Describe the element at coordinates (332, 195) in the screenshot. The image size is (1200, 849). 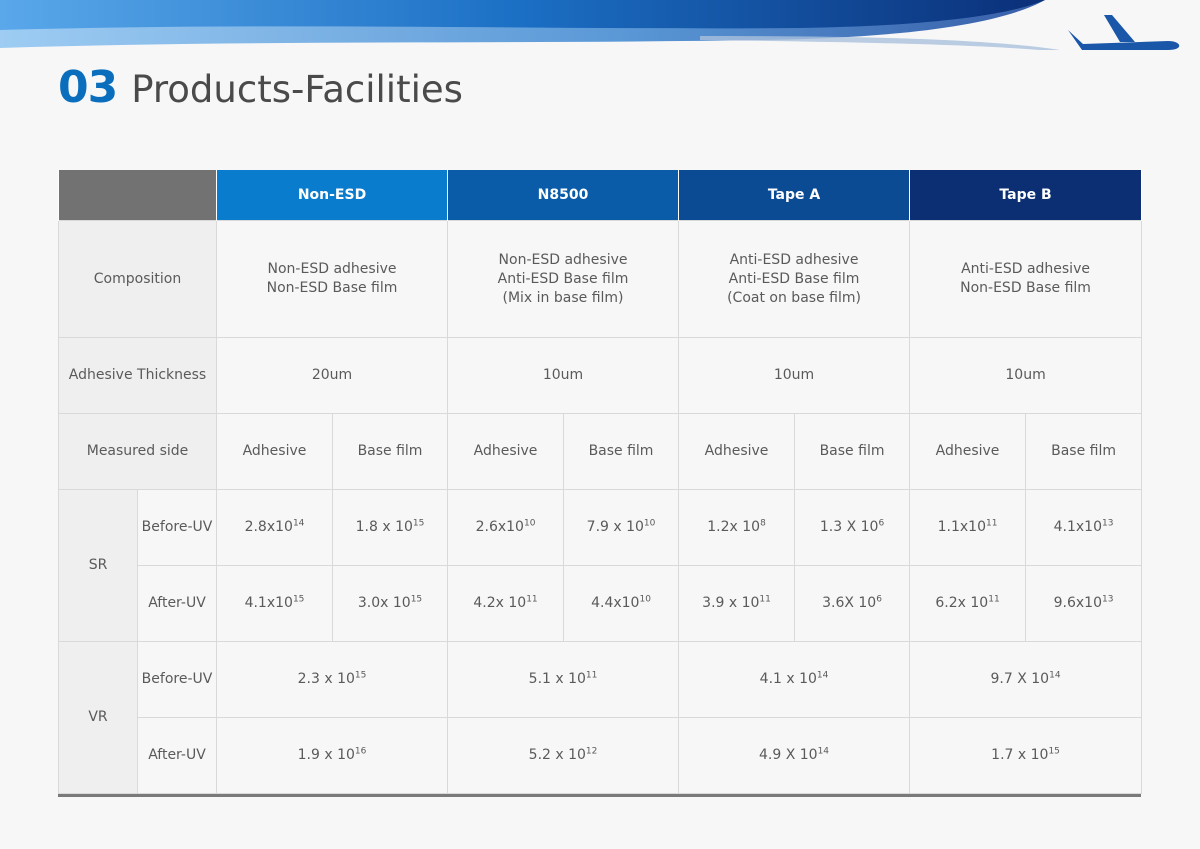
I see `header-non-esd: Non-ESD` at that location.